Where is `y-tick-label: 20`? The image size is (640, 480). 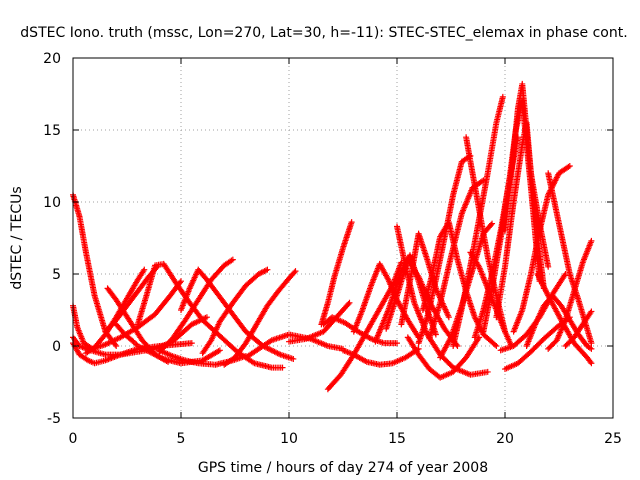 y-tick-label: 20 is located at coordinates (52, 59).